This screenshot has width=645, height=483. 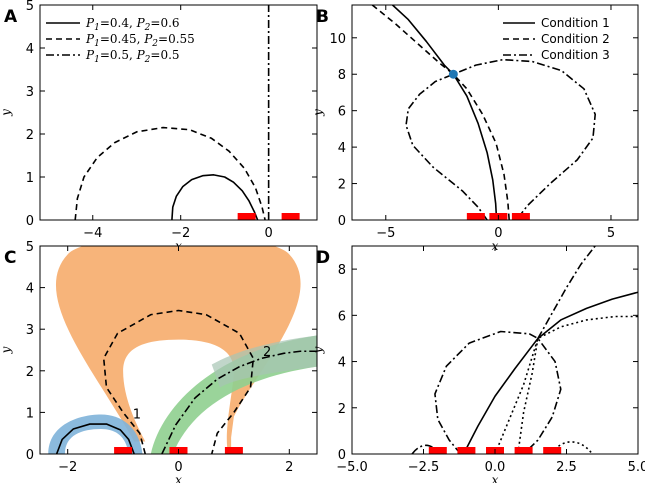 I want to click on legend-label: P1=0.5, P2=0.5, so click(x=132, y=56).